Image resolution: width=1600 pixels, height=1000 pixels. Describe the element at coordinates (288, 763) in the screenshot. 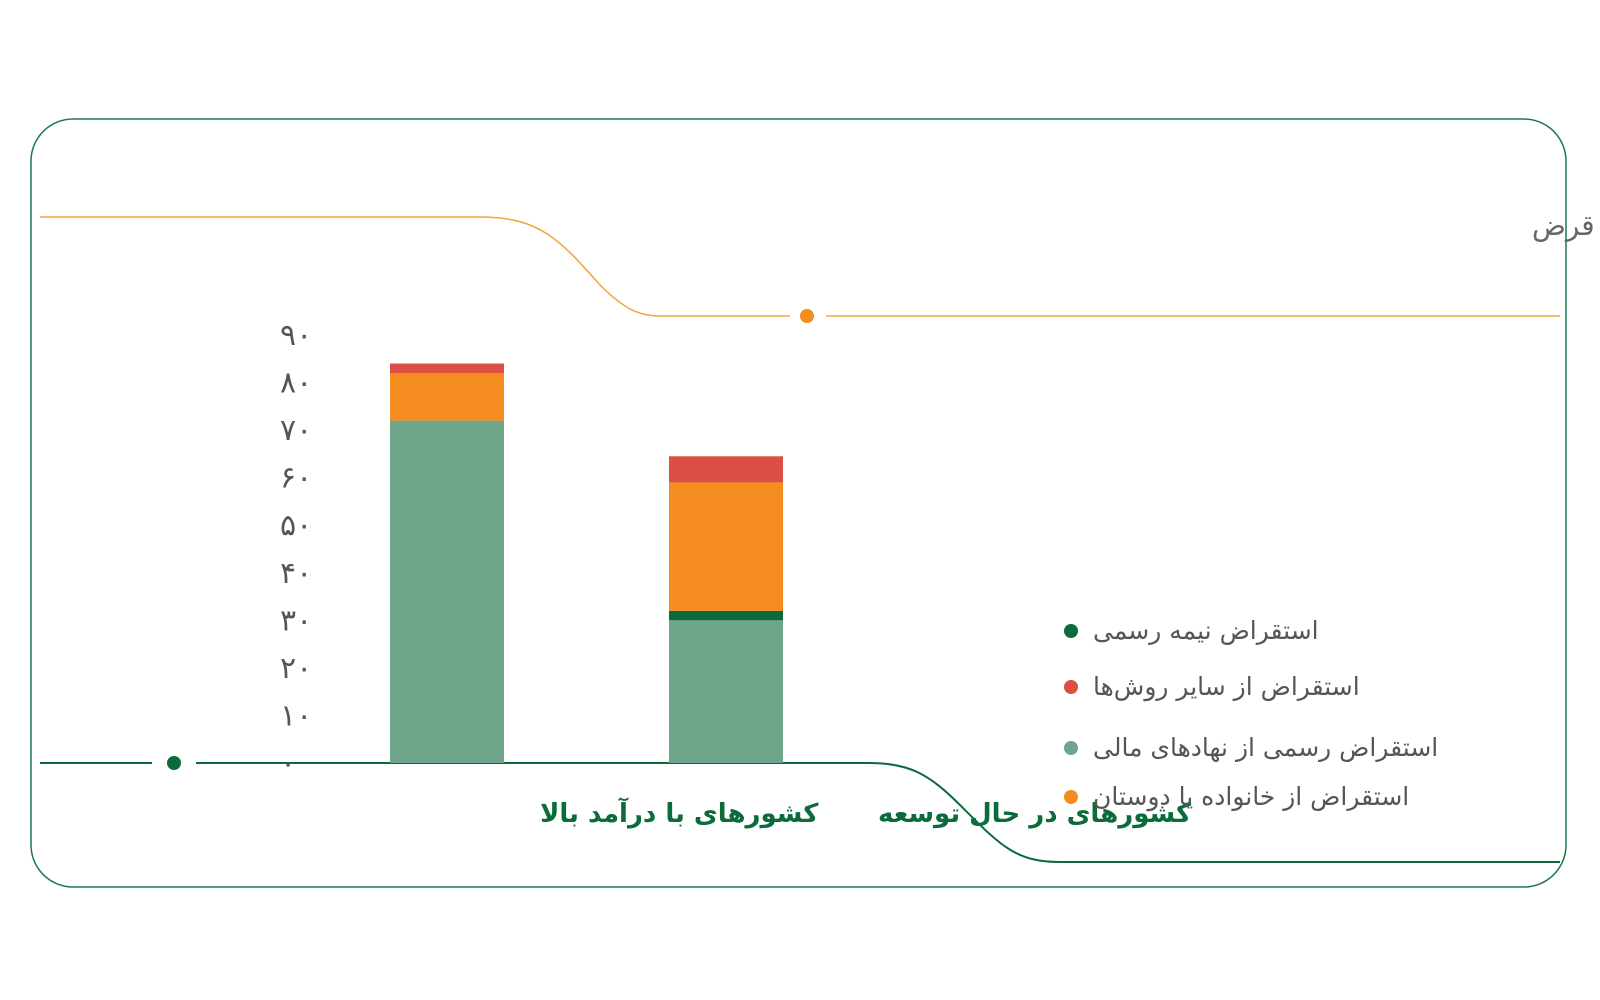

I see `y-tick-label: ۰` at that location.